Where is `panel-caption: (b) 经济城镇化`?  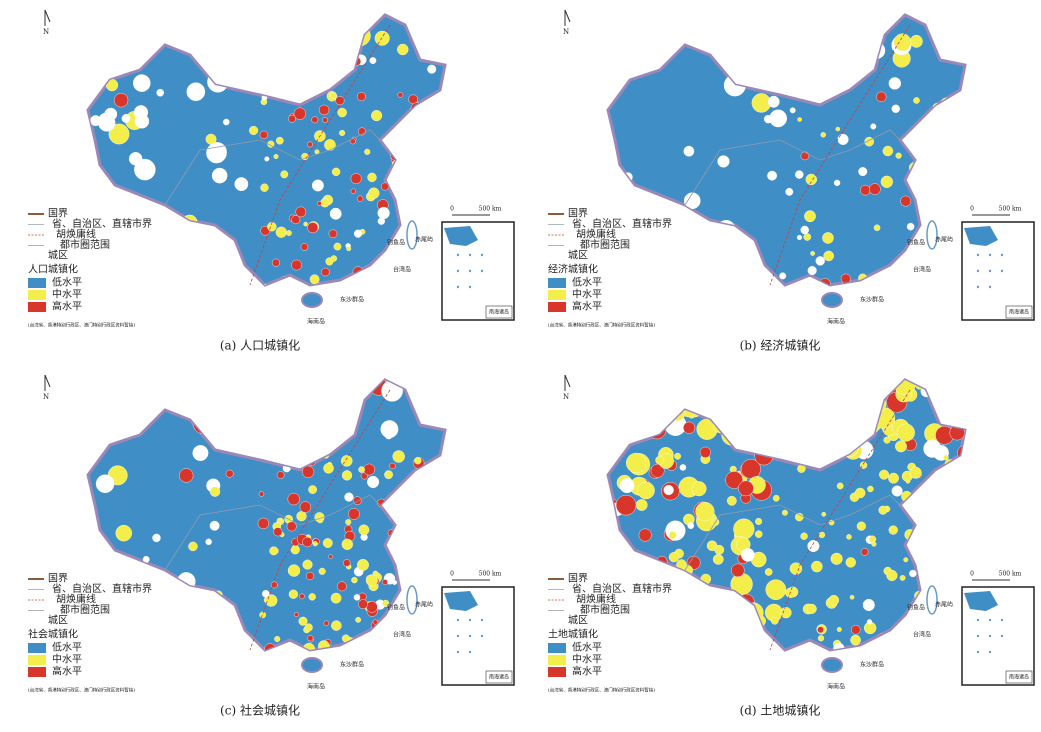
panel-caption: (b) 经济城镇化 is located at coordinates (780, 345).